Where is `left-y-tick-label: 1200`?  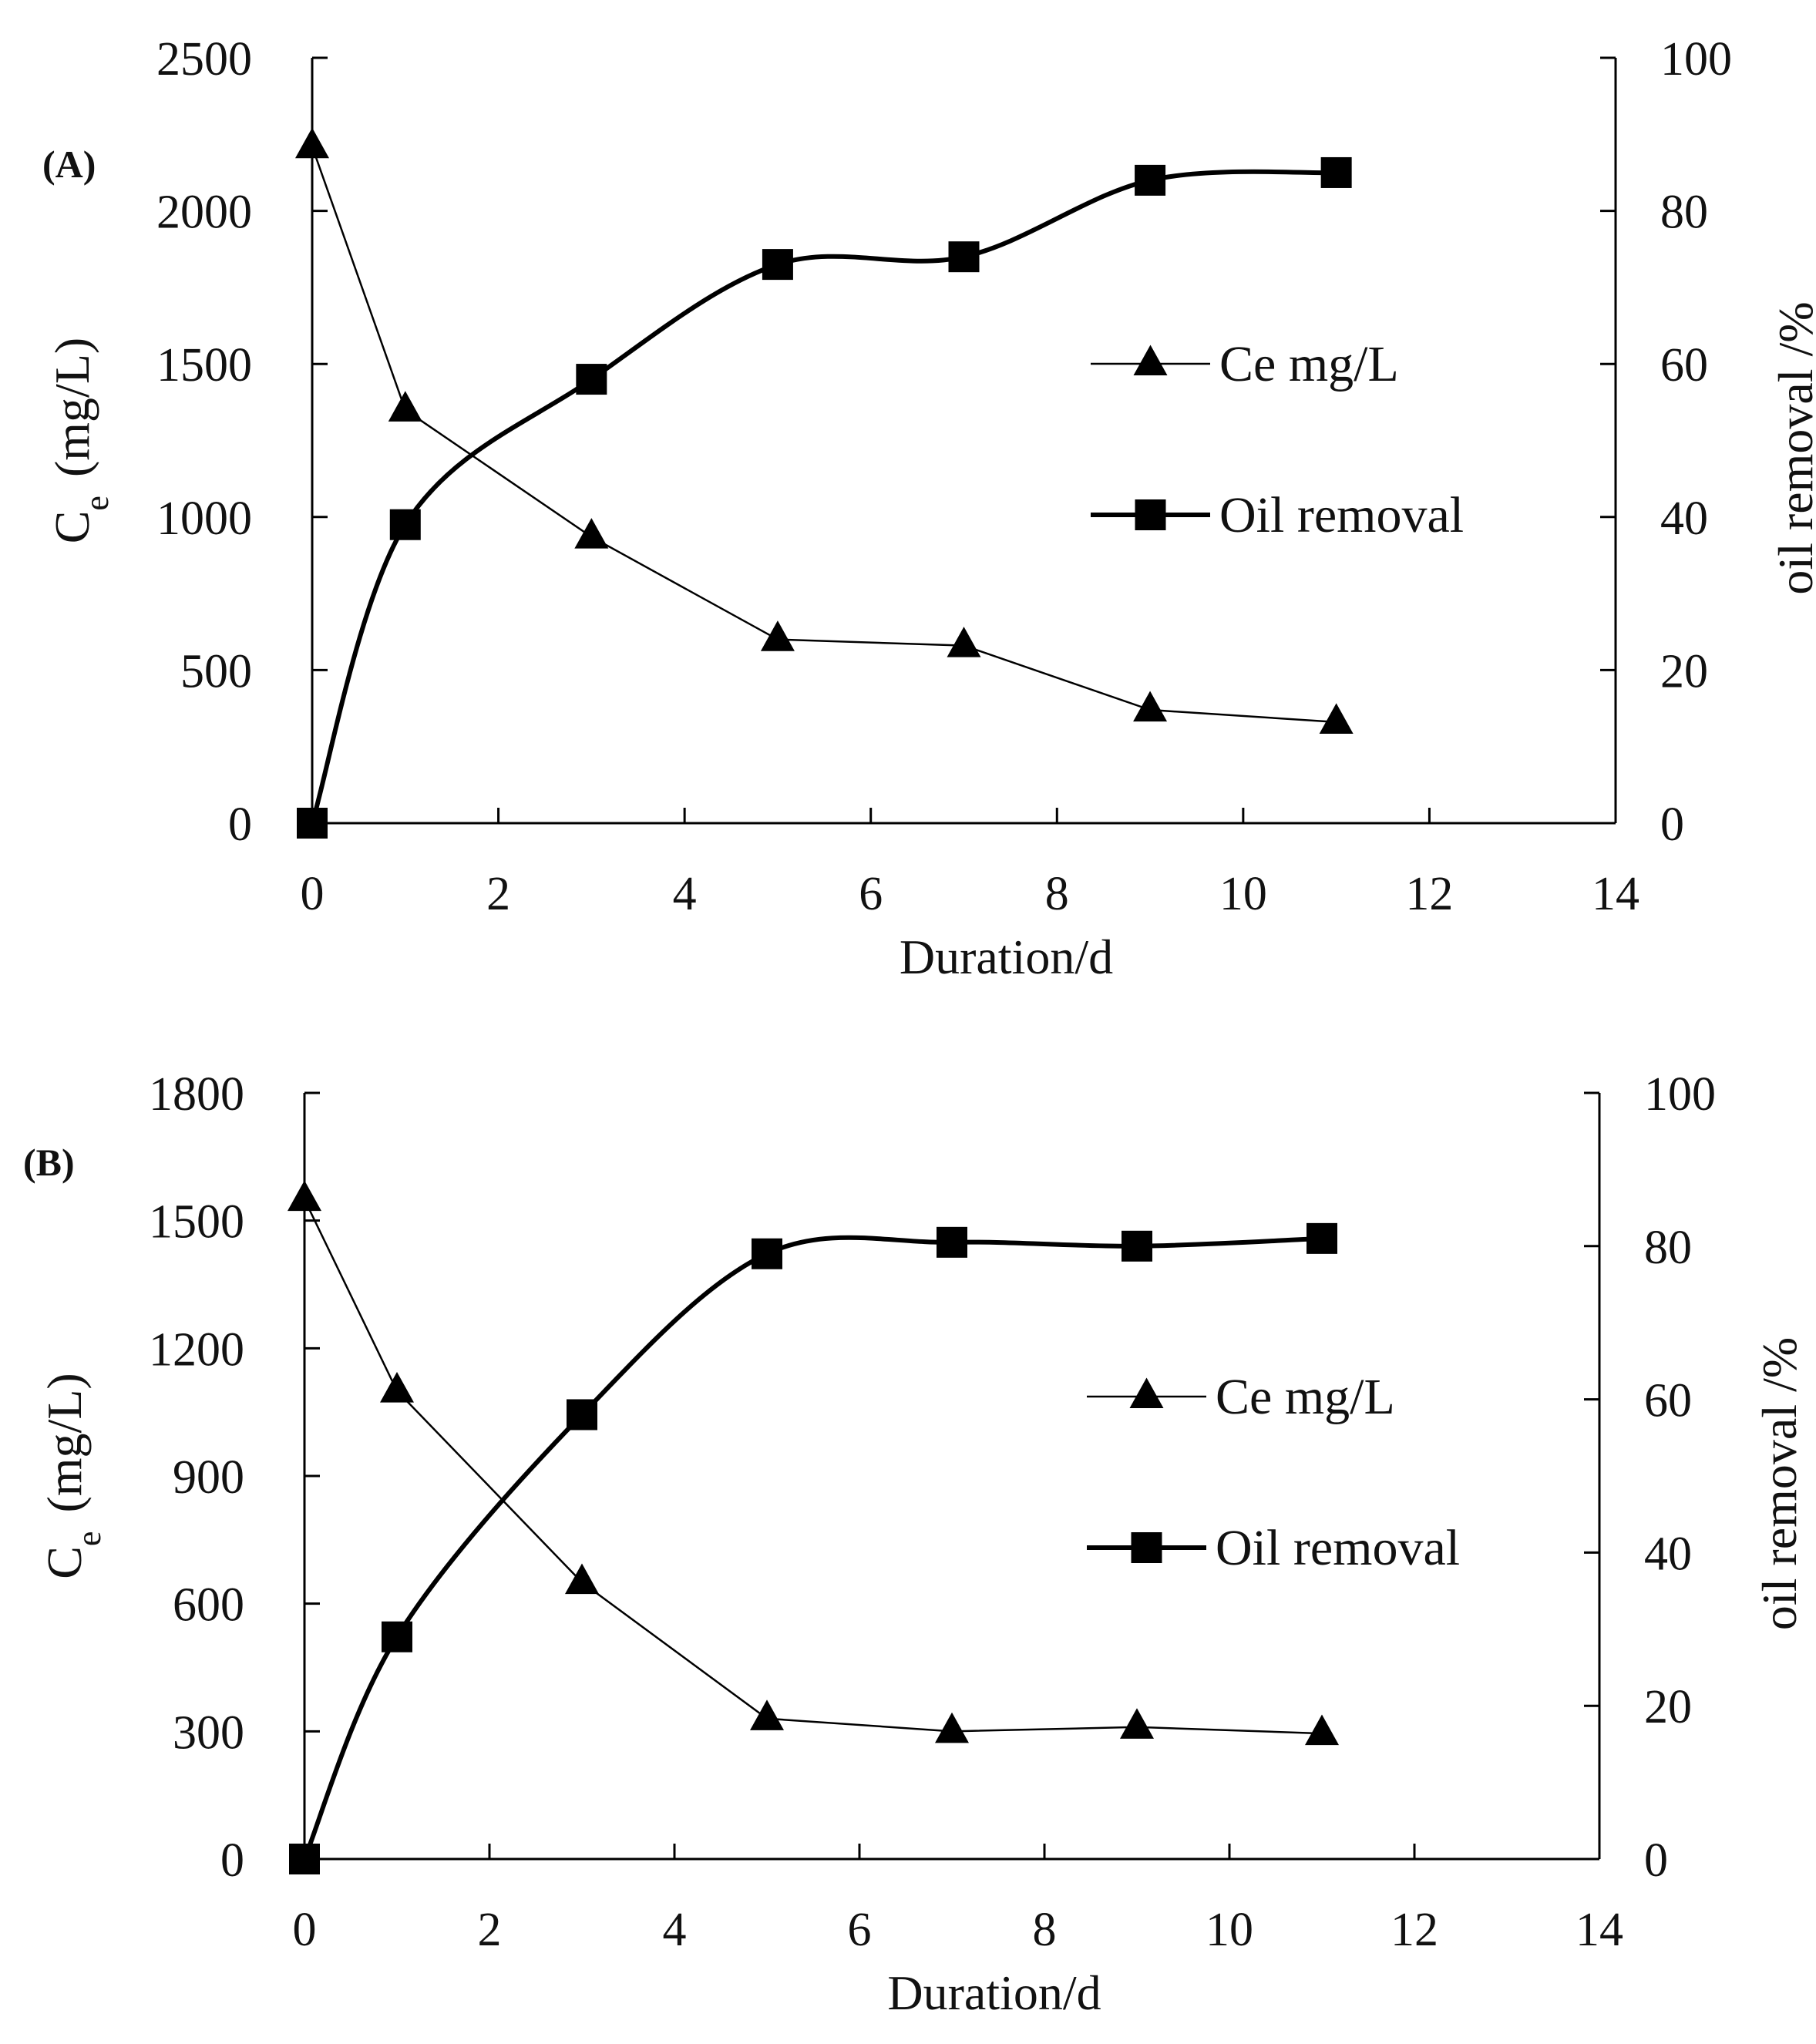
left-y-tick-label: 1200 is located at coordinates (196, 1350).